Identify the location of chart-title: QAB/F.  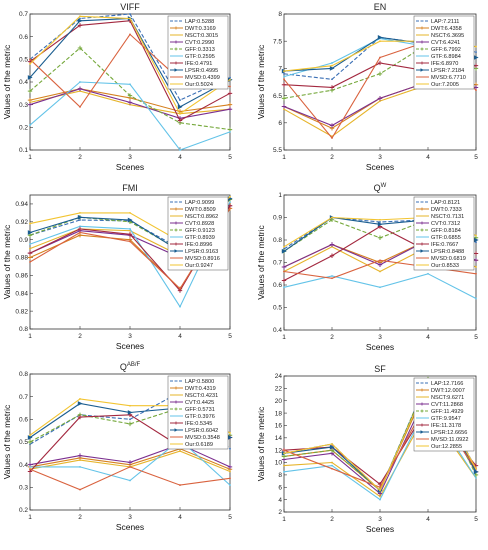
(130, 367).